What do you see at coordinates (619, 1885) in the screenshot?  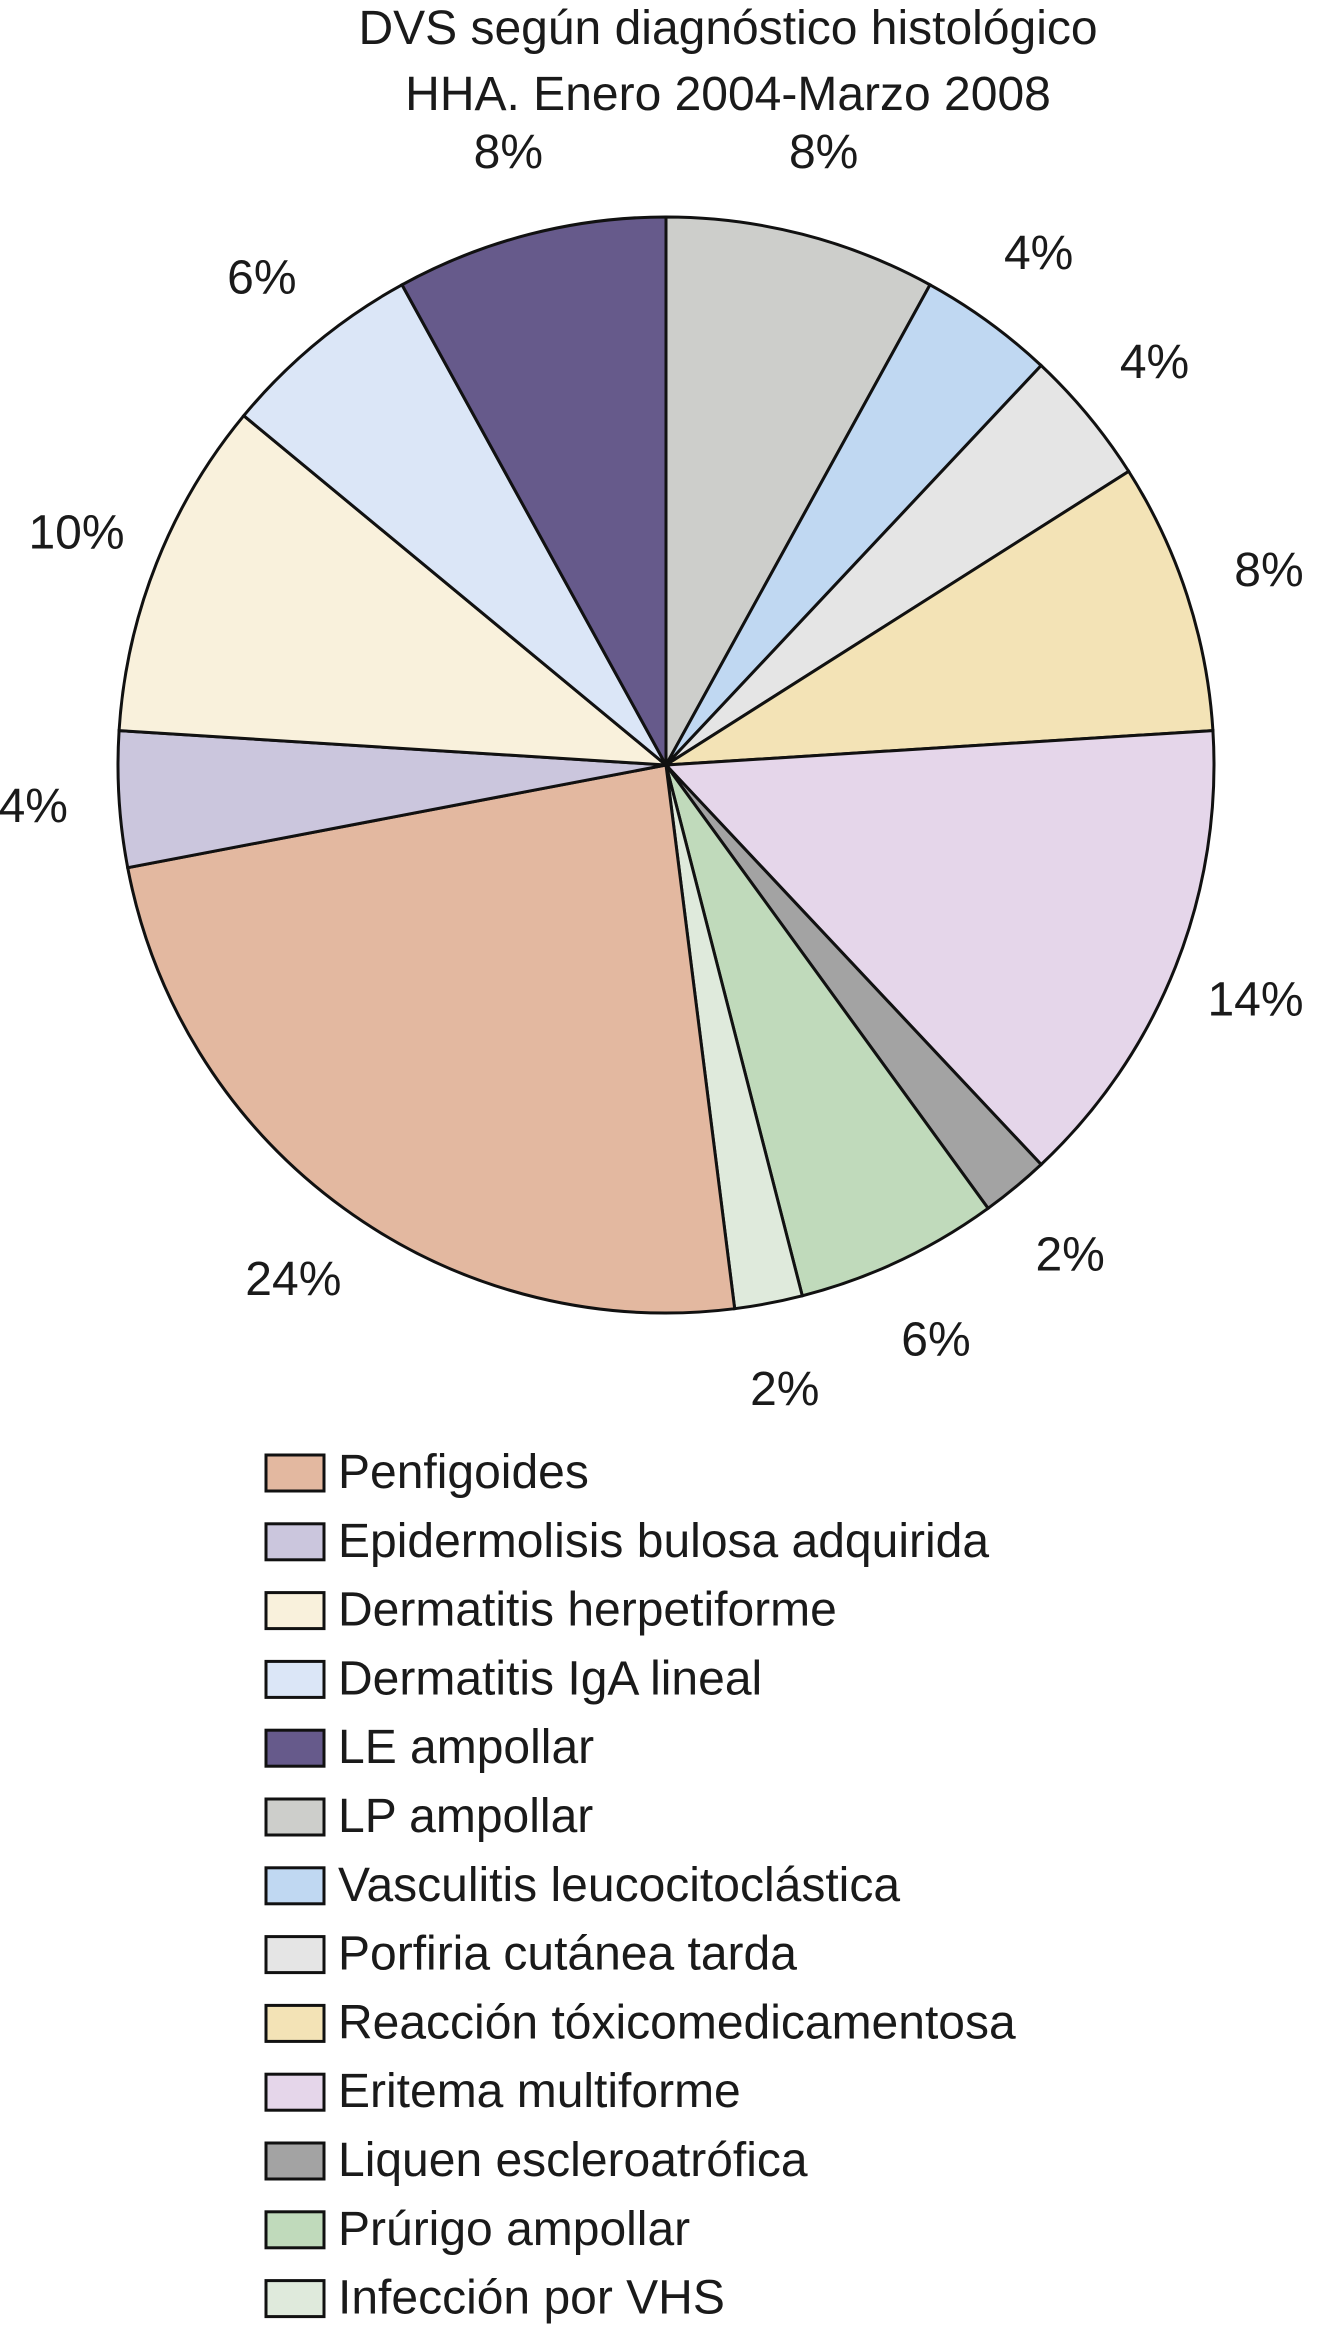 I see `legend-label-vasculitis-leucocitoclastica: Vasculitis leucocitoclástica` at bounding box center [619, 1885].